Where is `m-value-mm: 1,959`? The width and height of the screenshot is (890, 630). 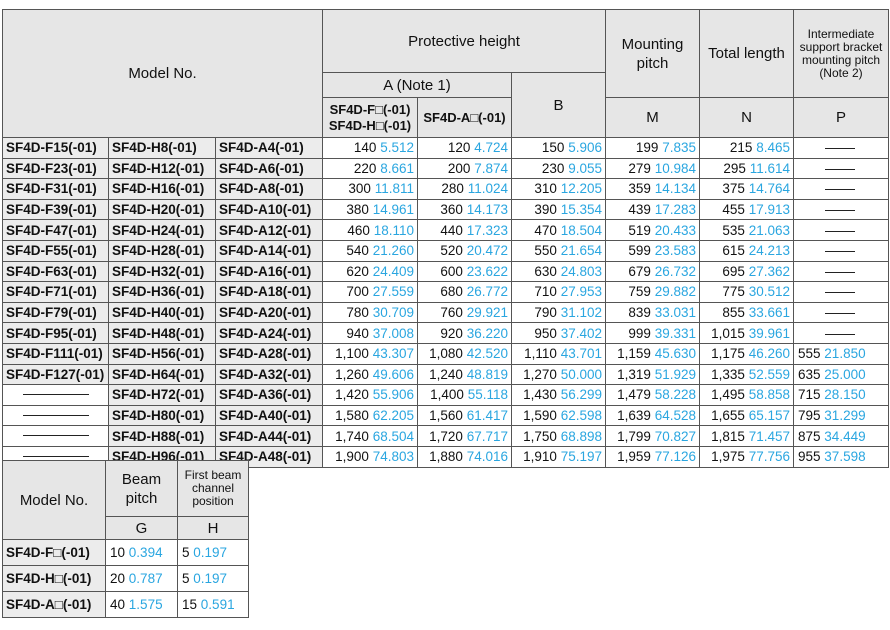 m-value-mm: 1,959 is located at coordinates (634, 457).